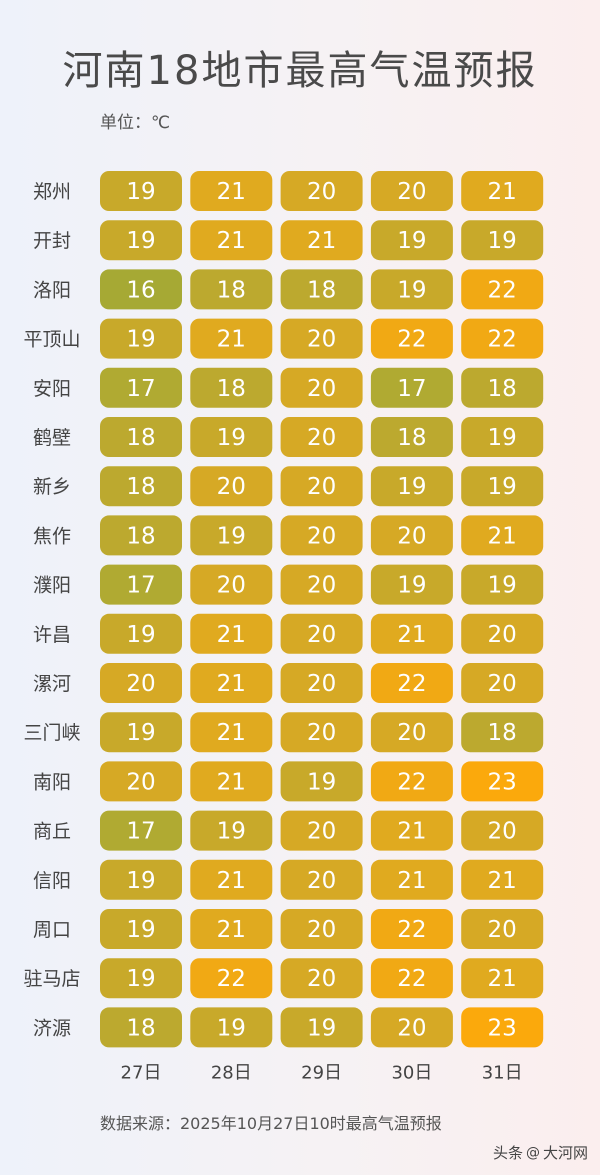  What do you see at coordinates (52, 389) in the screenshot?
I see `row-label: 安阳` at bounding box center [52, 389].